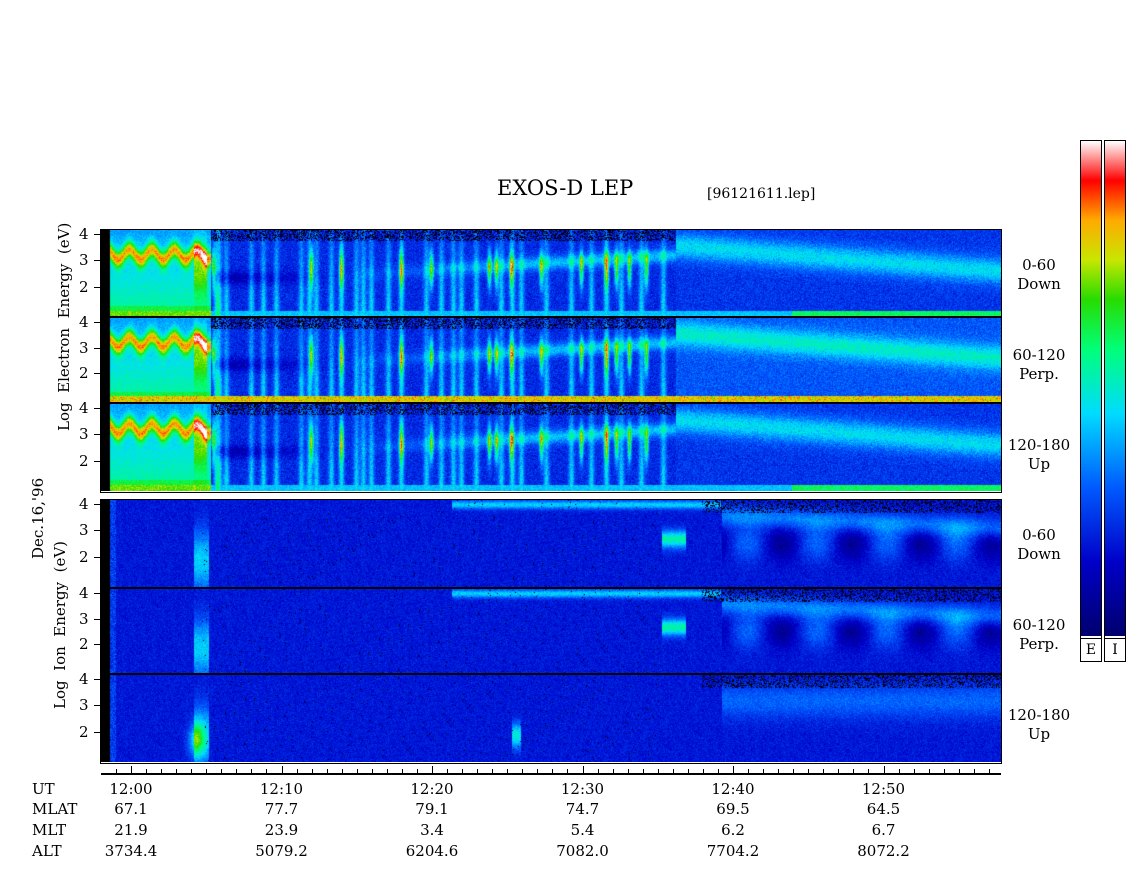 This screenshot has width=1130, height=875. Describe the element at coordinates (1115, 401) in the screenshot. I see `ion-colorbar: I` at that location.